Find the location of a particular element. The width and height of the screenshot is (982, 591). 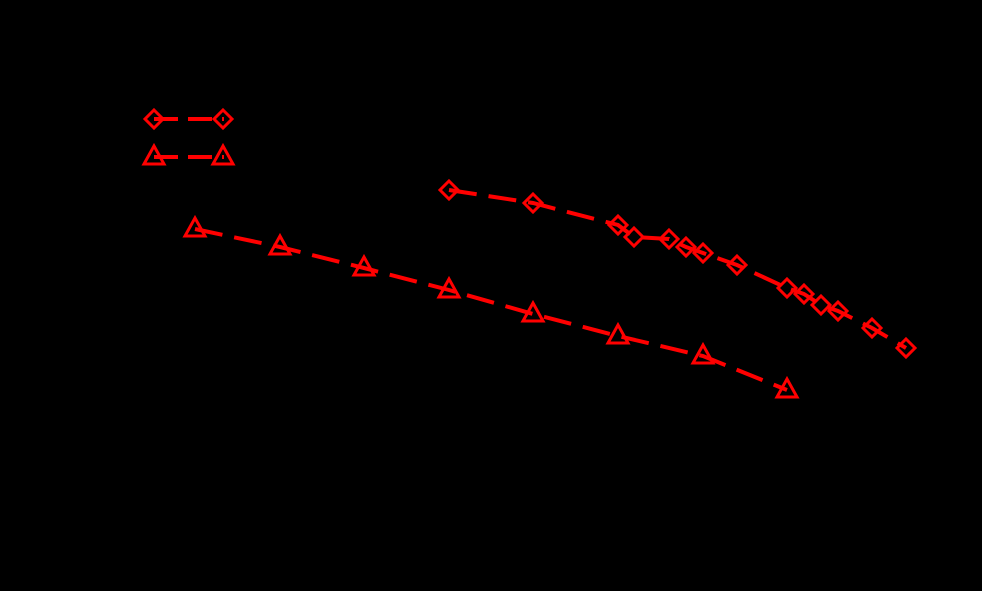

series-line is located at coordinates (678, 269).